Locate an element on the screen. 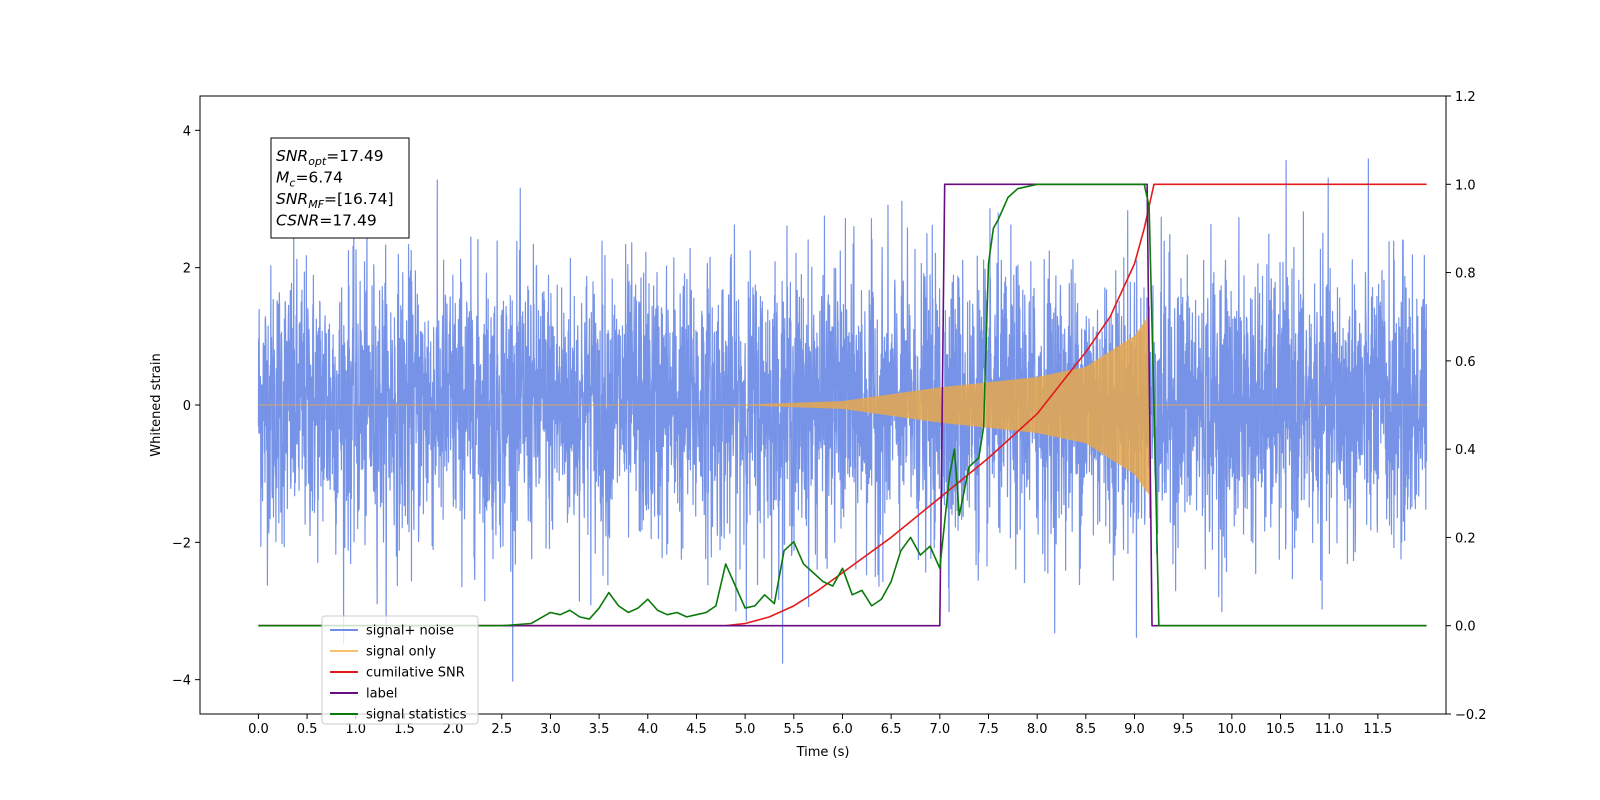 The image size is (1600, 800). x-tick-label: 0.0 is located at coordinates (258, 729).